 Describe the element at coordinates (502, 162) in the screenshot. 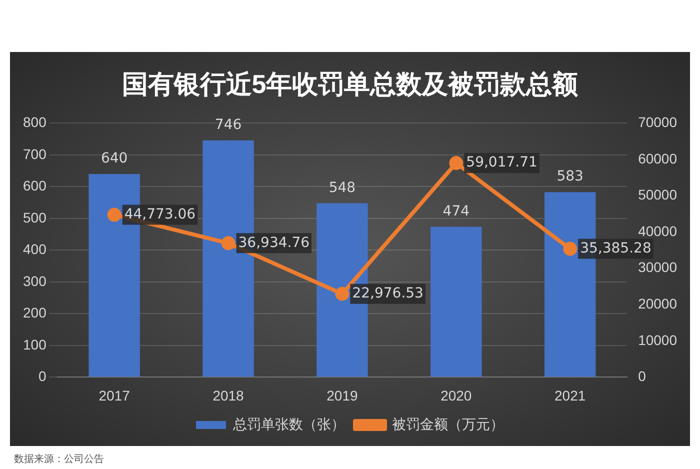

I see `data-label: 59,017.71` at that location.